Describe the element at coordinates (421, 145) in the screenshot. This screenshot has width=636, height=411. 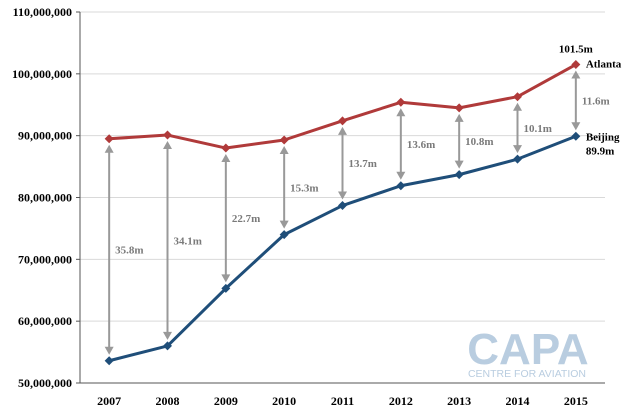
I see `gap-label: 13.6m` at that location.